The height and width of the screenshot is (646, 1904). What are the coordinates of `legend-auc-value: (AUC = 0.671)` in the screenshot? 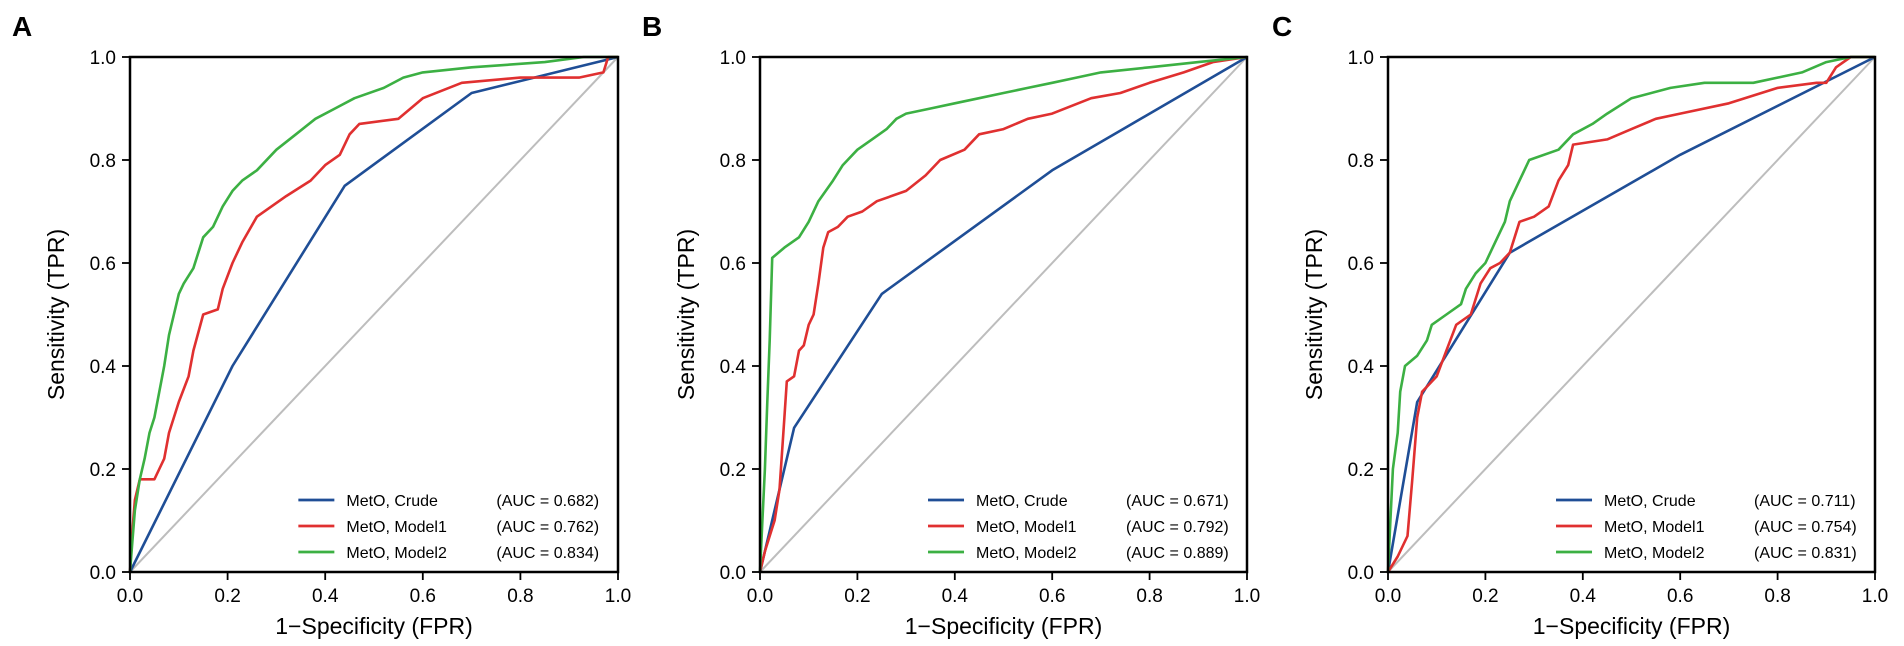 It's located at (1177, 501).